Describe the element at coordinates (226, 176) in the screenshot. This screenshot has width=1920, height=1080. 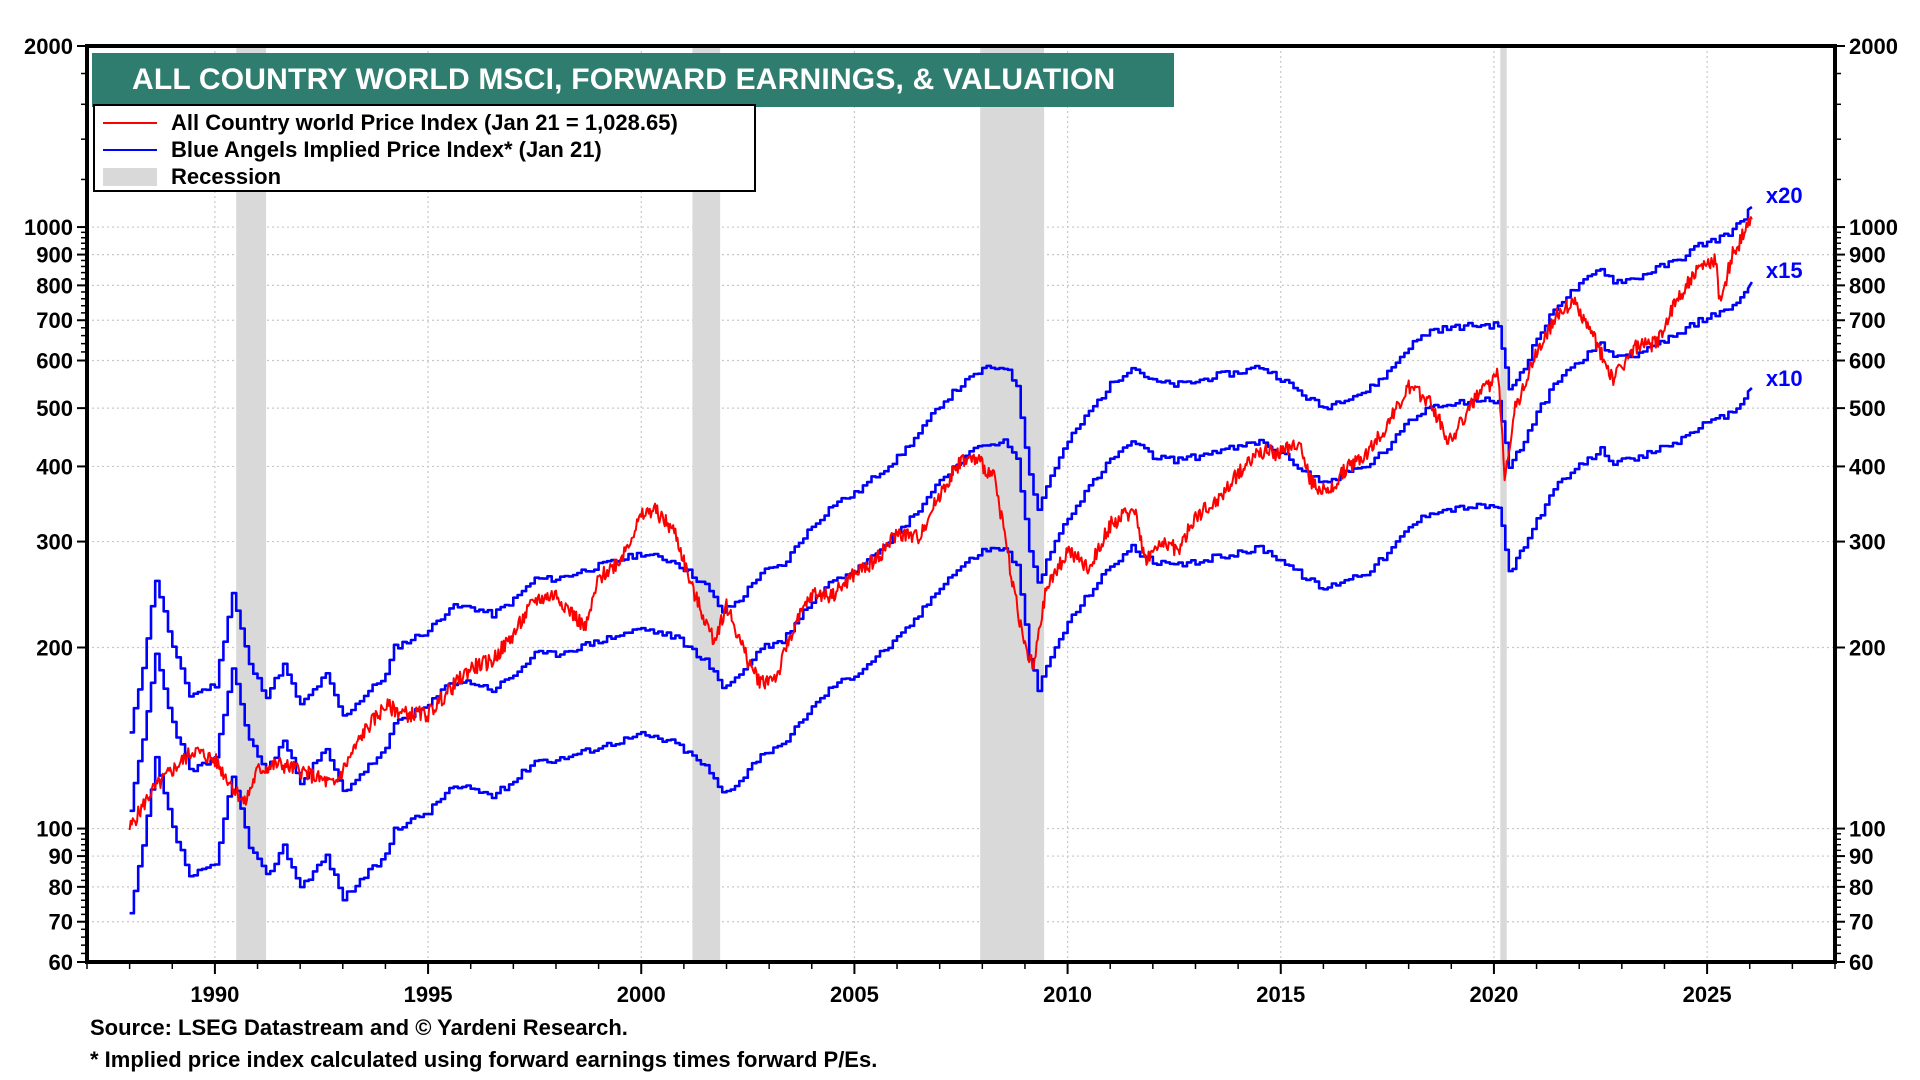
I see `legend-label: Recession` at that location.